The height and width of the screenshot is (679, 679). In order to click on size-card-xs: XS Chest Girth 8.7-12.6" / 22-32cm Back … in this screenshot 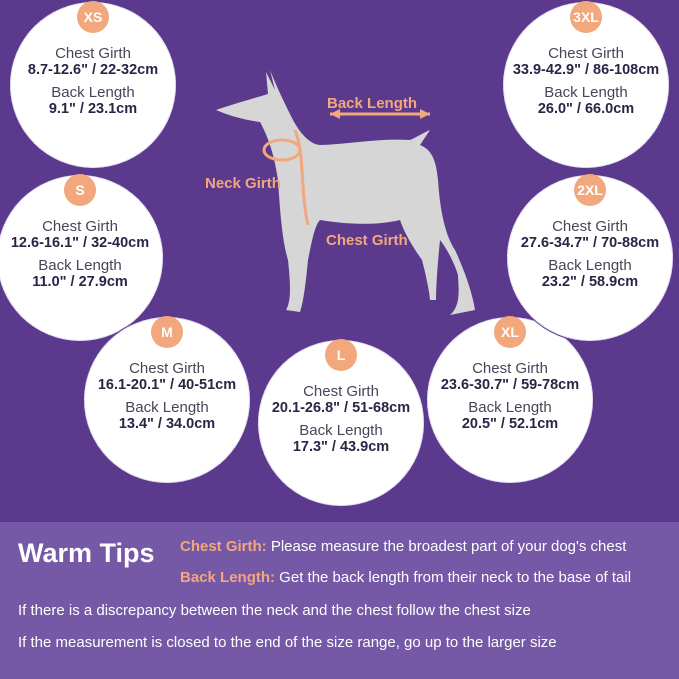, I will do `click(93, 84)`.